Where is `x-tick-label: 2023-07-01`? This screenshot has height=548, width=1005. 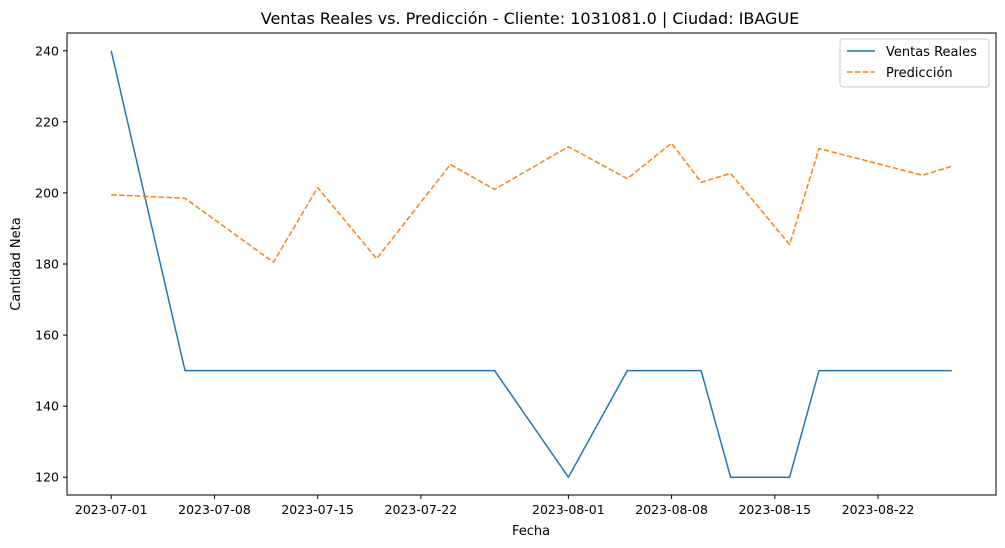
x-tick-label: 2023-07-01 is located at coordinates (111, 509).